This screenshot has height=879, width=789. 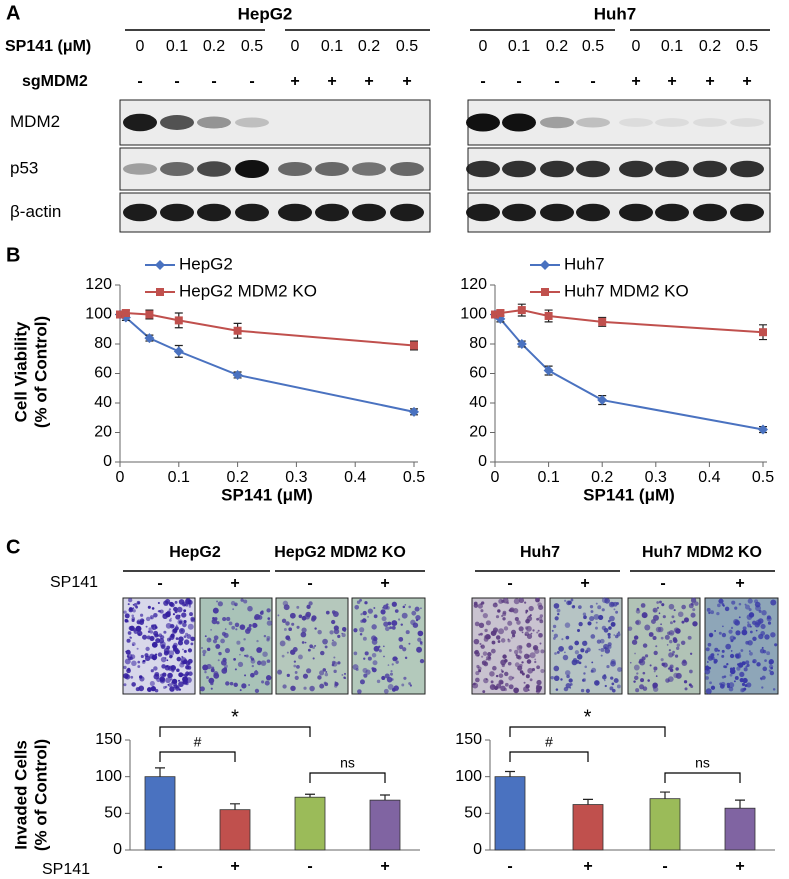 I want to click on legend-marker, so click(x=160, y=292).